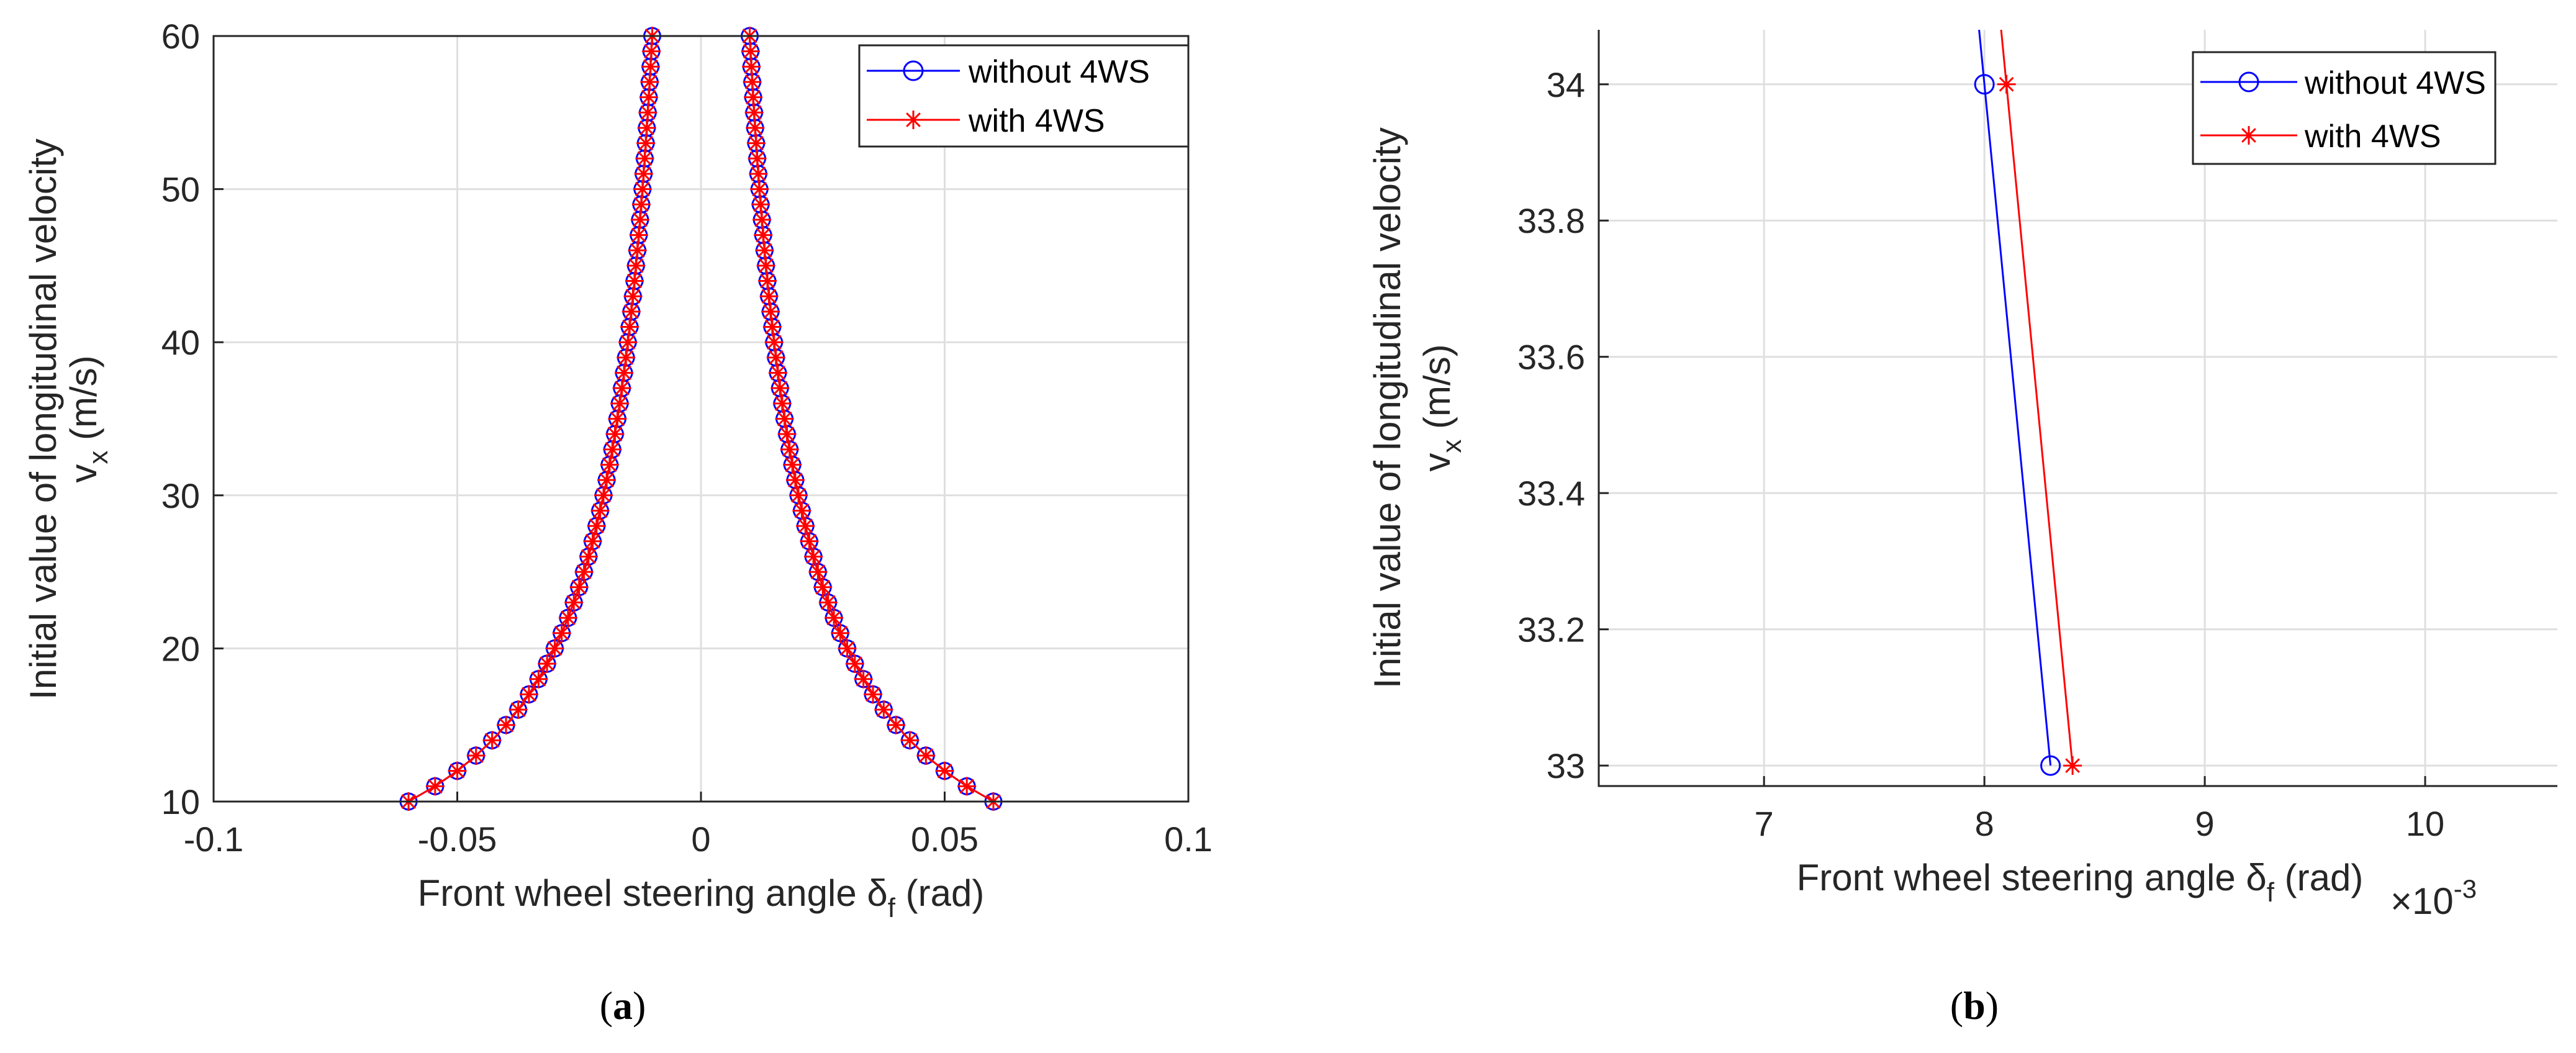 The image size is (2576, 1053). Describe the element at coordinates (606, 1006) in the screenshot. I see `caption-a-open: (` at that location.